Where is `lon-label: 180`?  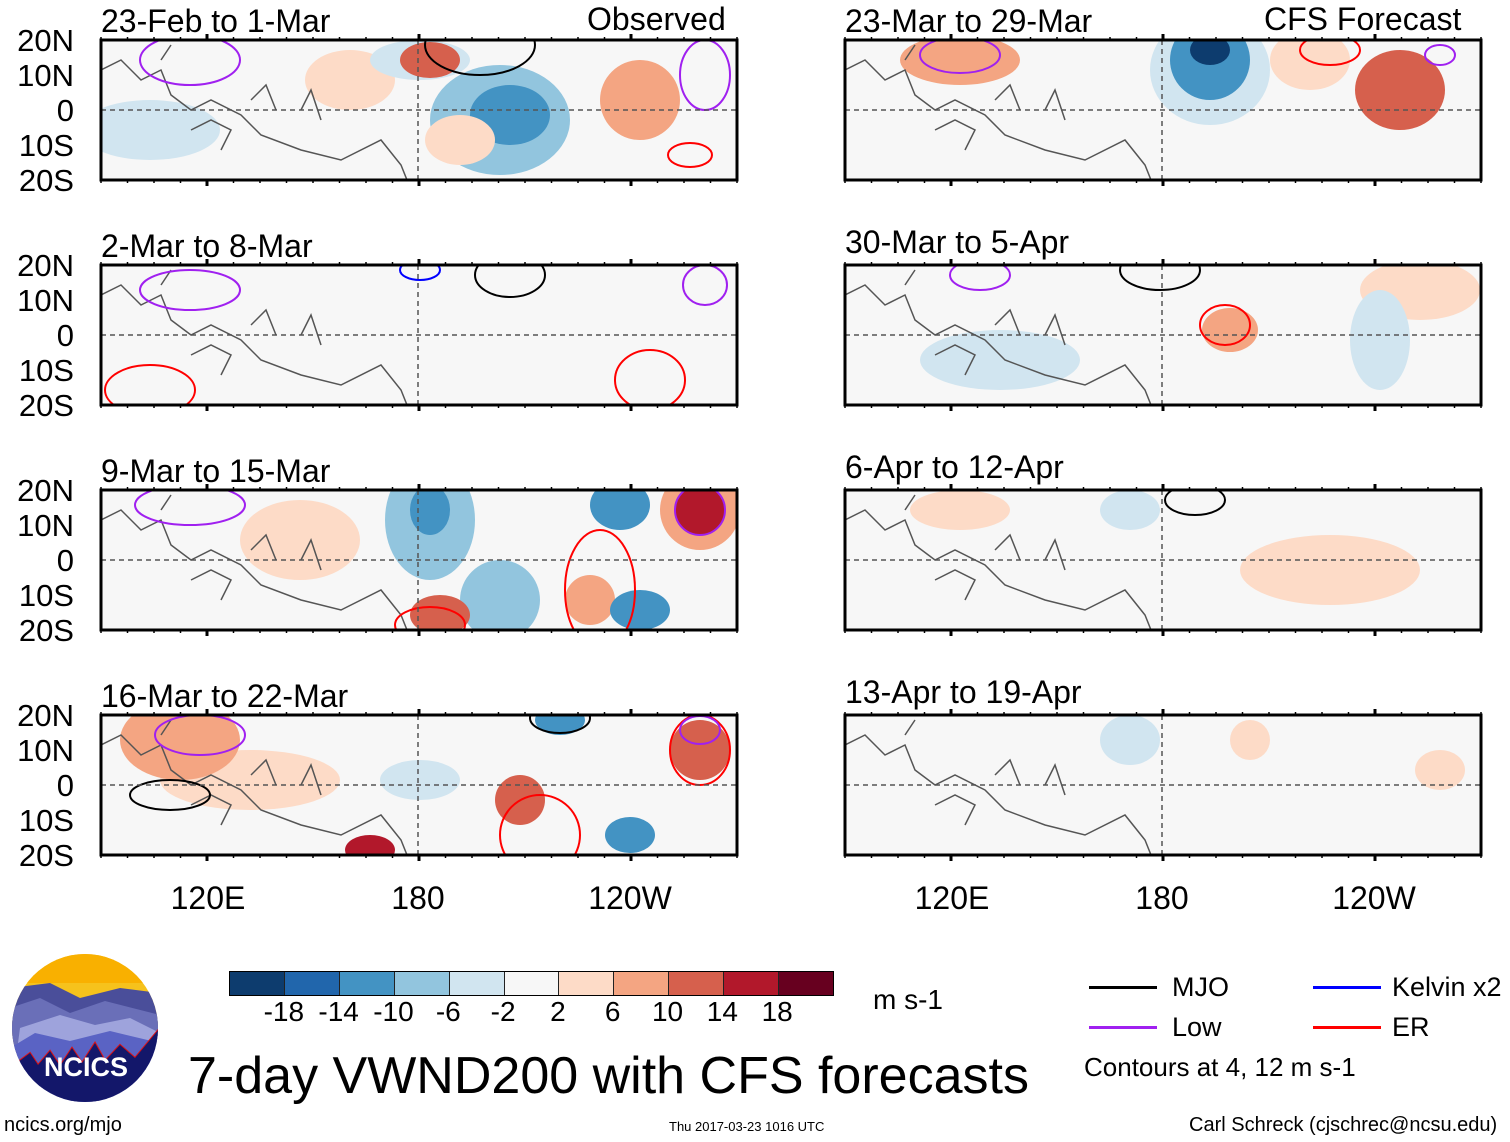 lon-label: 180 is located at coordinates (1162, 898).